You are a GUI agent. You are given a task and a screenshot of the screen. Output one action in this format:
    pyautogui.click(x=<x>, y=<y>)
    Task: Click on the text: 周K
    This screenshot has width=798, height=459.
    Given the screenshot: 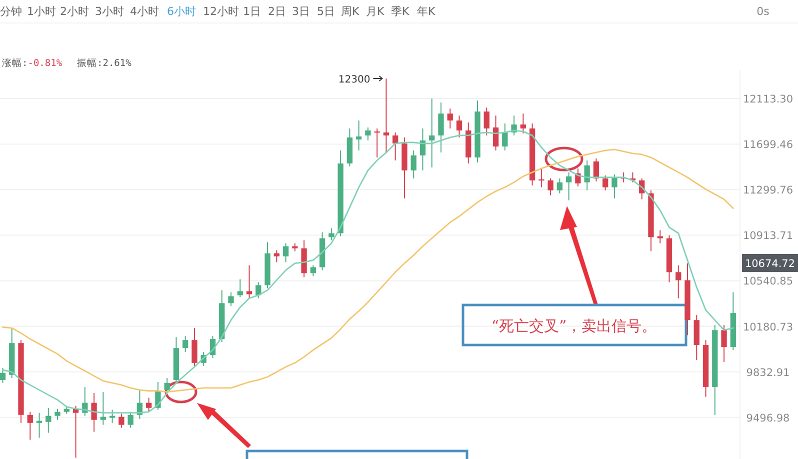 What is the action you would take?
    pyautogui.click(x=350, y=11)
    